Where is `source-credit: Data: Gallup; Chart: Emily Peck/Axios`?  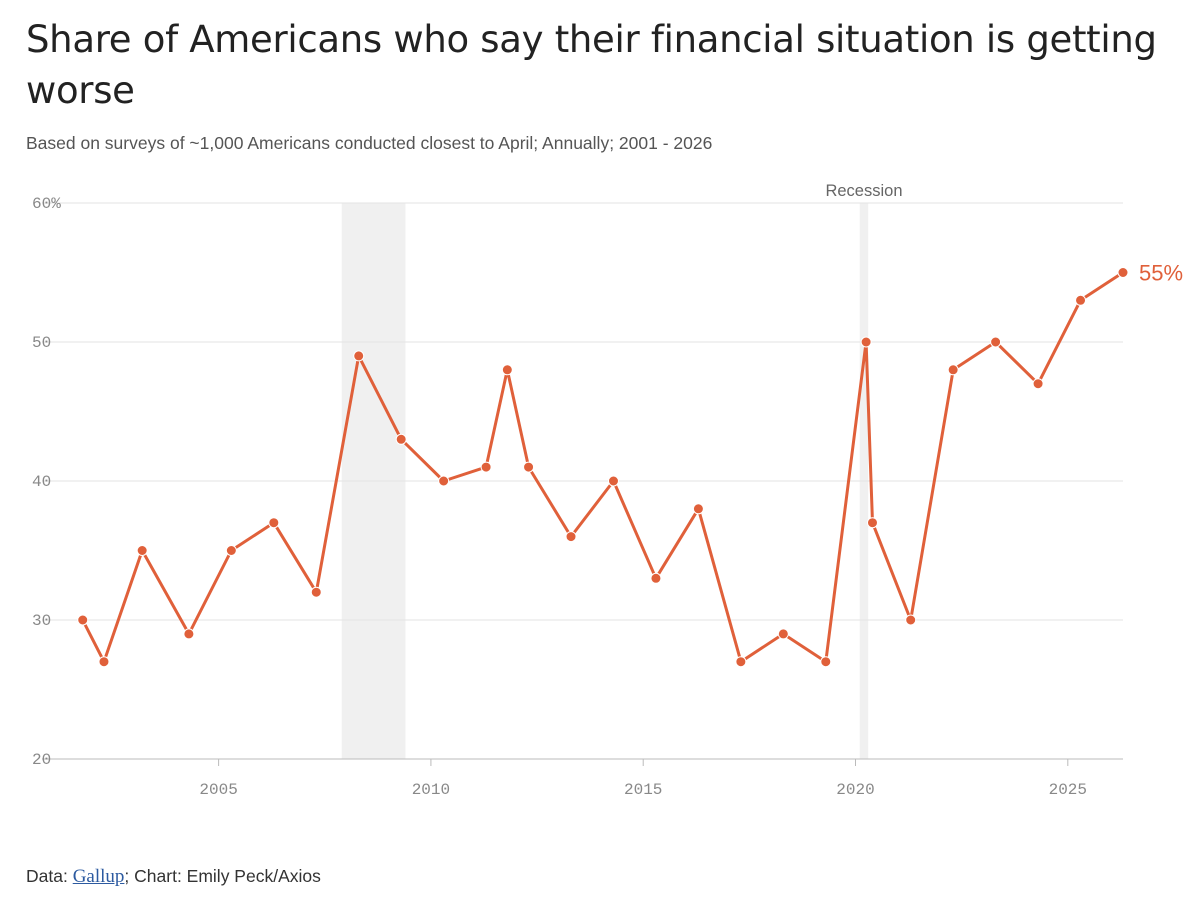
source-credit: Data: Gallup; Chart: Emily Peck/Axios is located at coordinates (173, 877).